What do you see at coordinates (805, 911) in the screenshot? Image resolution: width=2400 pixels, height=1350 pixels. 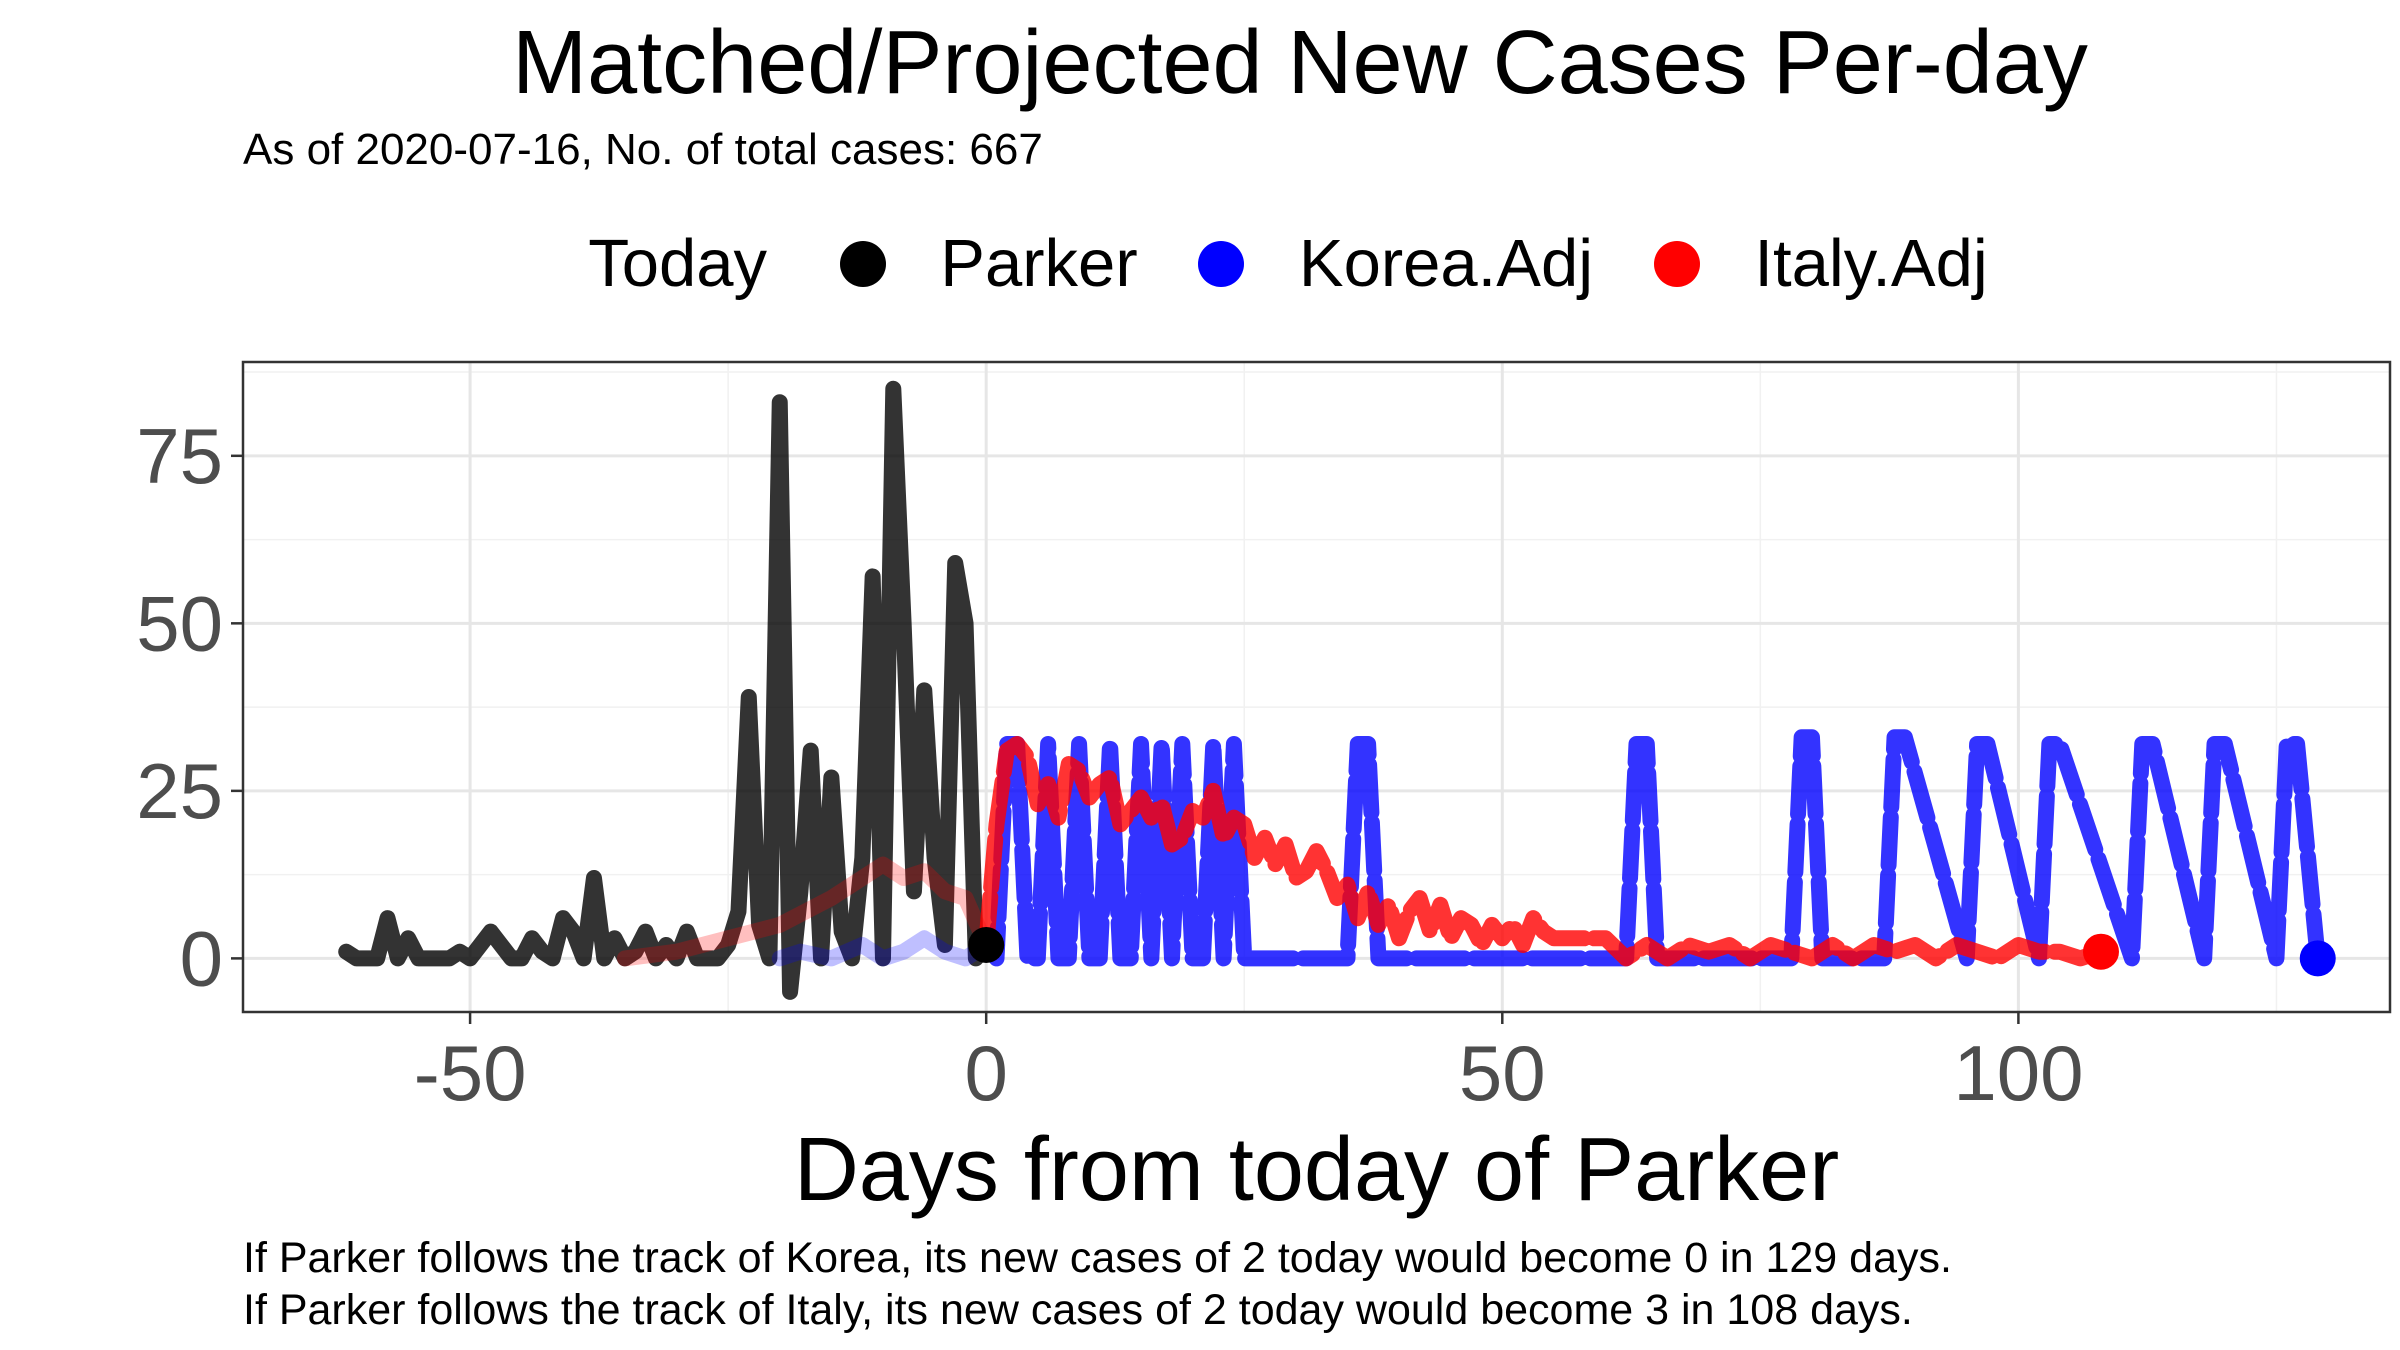 I see `series-history-italy-adj` at bounding box center [805, 911].